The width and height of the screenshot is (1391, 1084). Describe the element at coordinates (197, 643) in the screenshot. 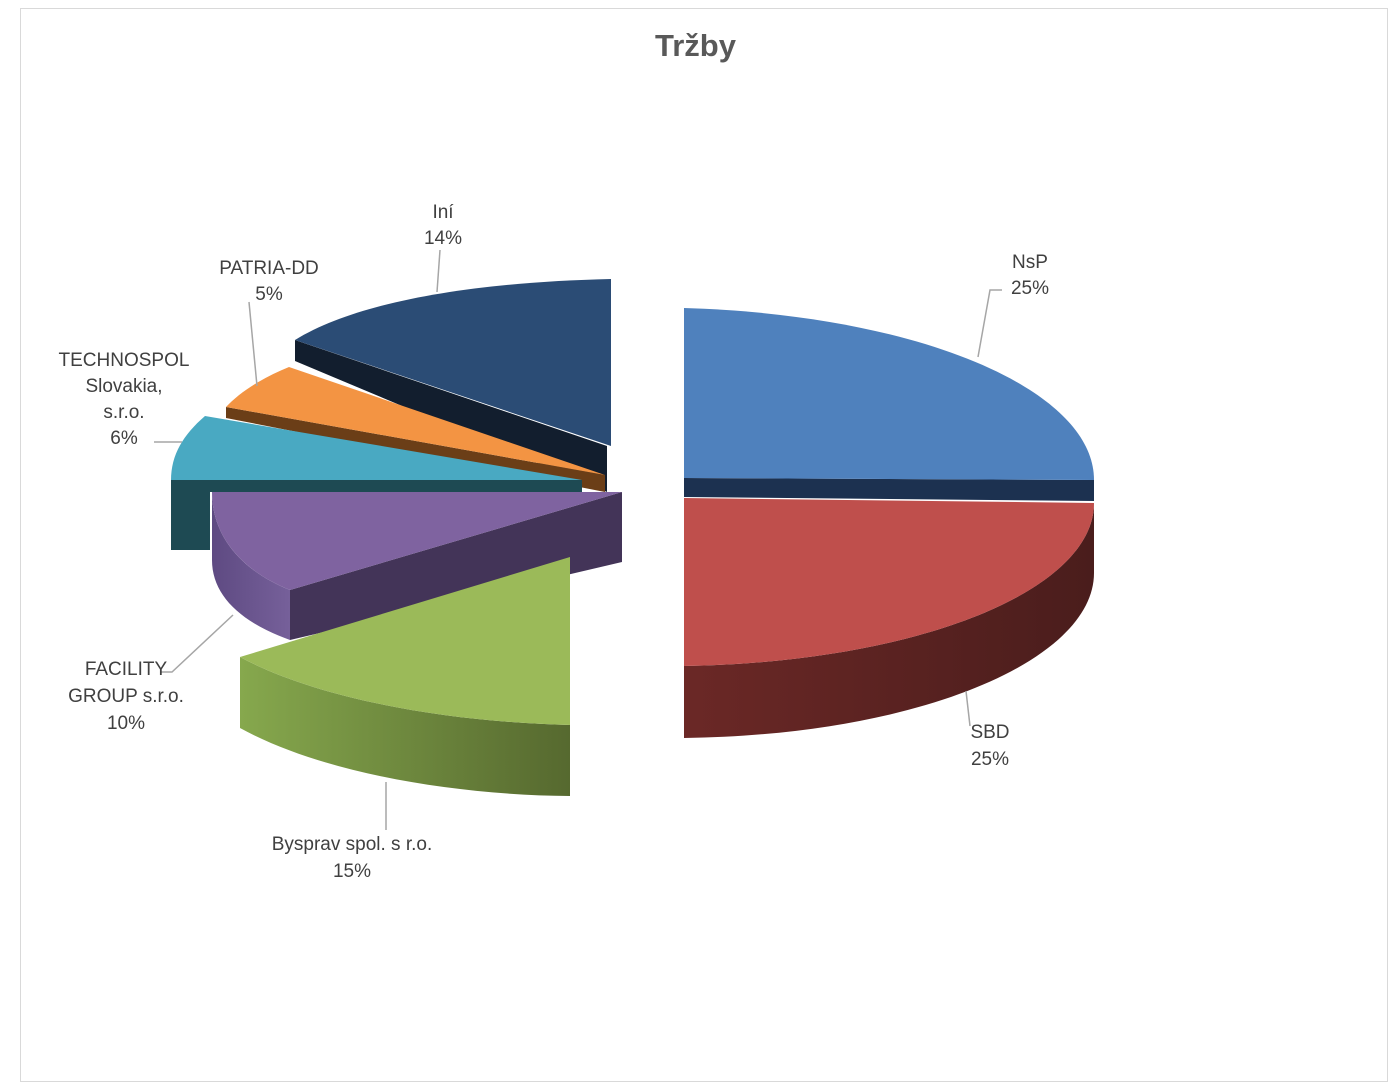

I see `leader-line-facility` at that location.